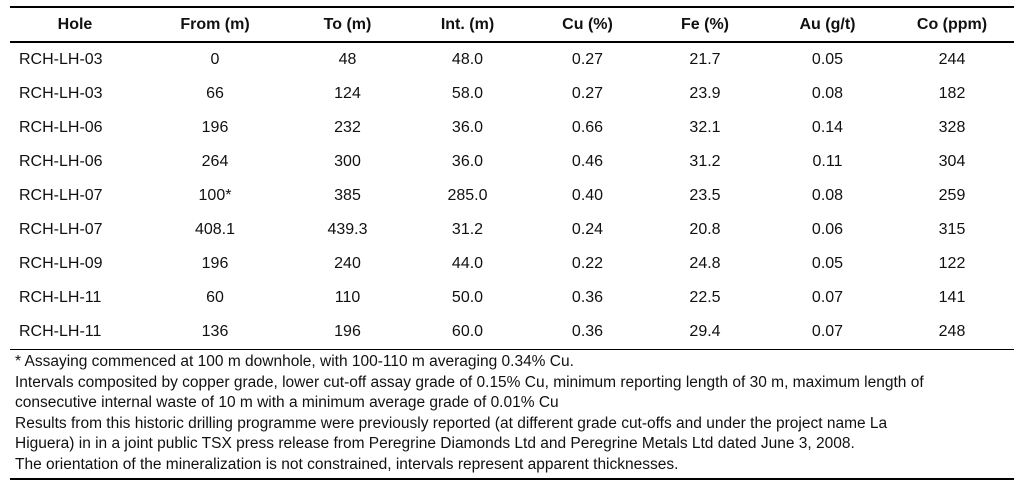  What do you see at coordinates (705, 161) in the screenshot?
I see `cell-fe: 31.2` at bounding box center [705, 161].